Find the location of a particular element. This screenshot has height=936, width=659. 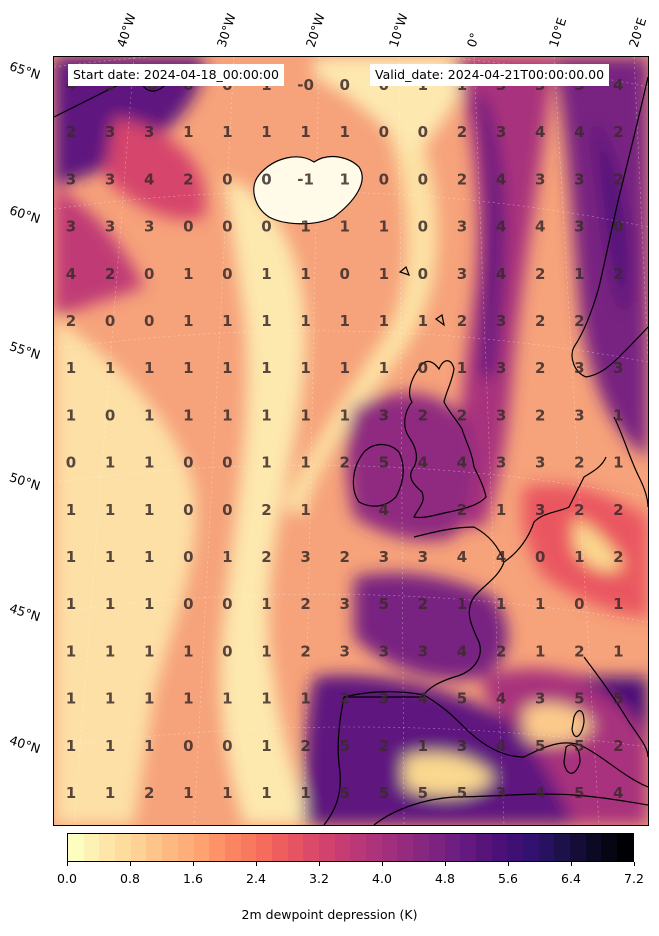

lat-label-50n: 50°N is located at coordinates (25, 481).